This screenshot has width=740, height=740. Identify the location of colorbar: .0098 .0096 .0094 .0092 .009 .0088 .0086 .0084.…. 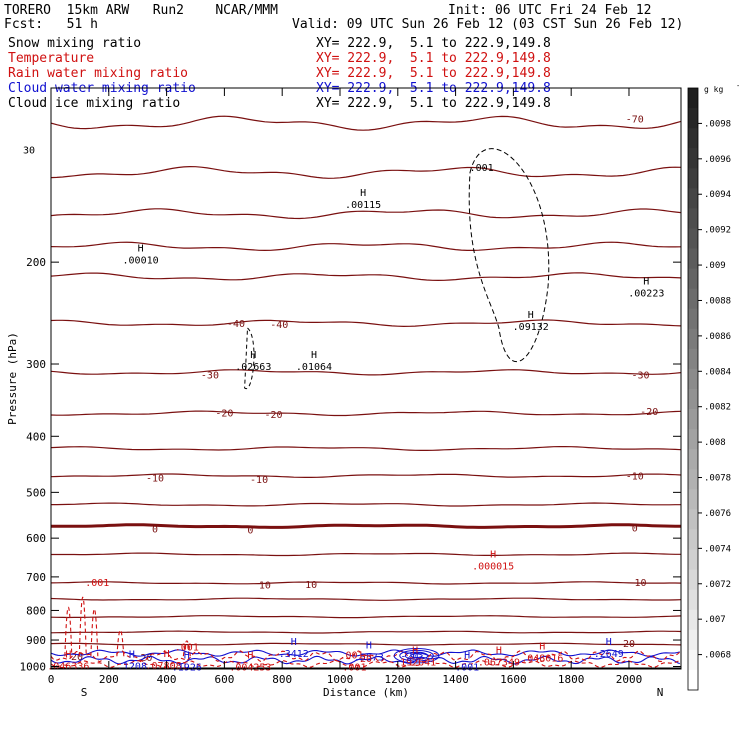
(713, 386).